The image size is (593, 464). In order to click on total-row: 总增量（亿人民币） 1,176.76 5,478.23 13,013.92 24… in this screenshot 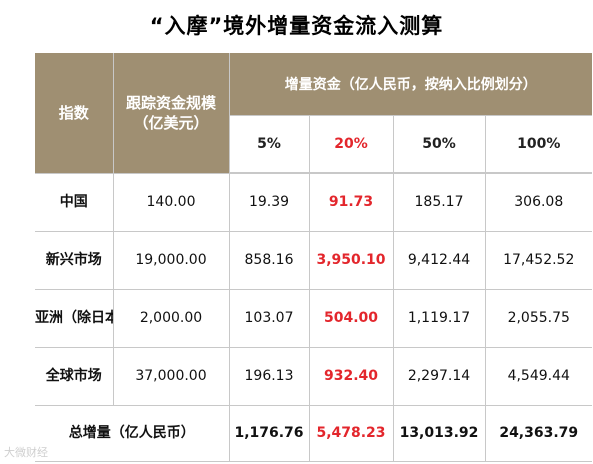, I will do `click(313, 433)`.